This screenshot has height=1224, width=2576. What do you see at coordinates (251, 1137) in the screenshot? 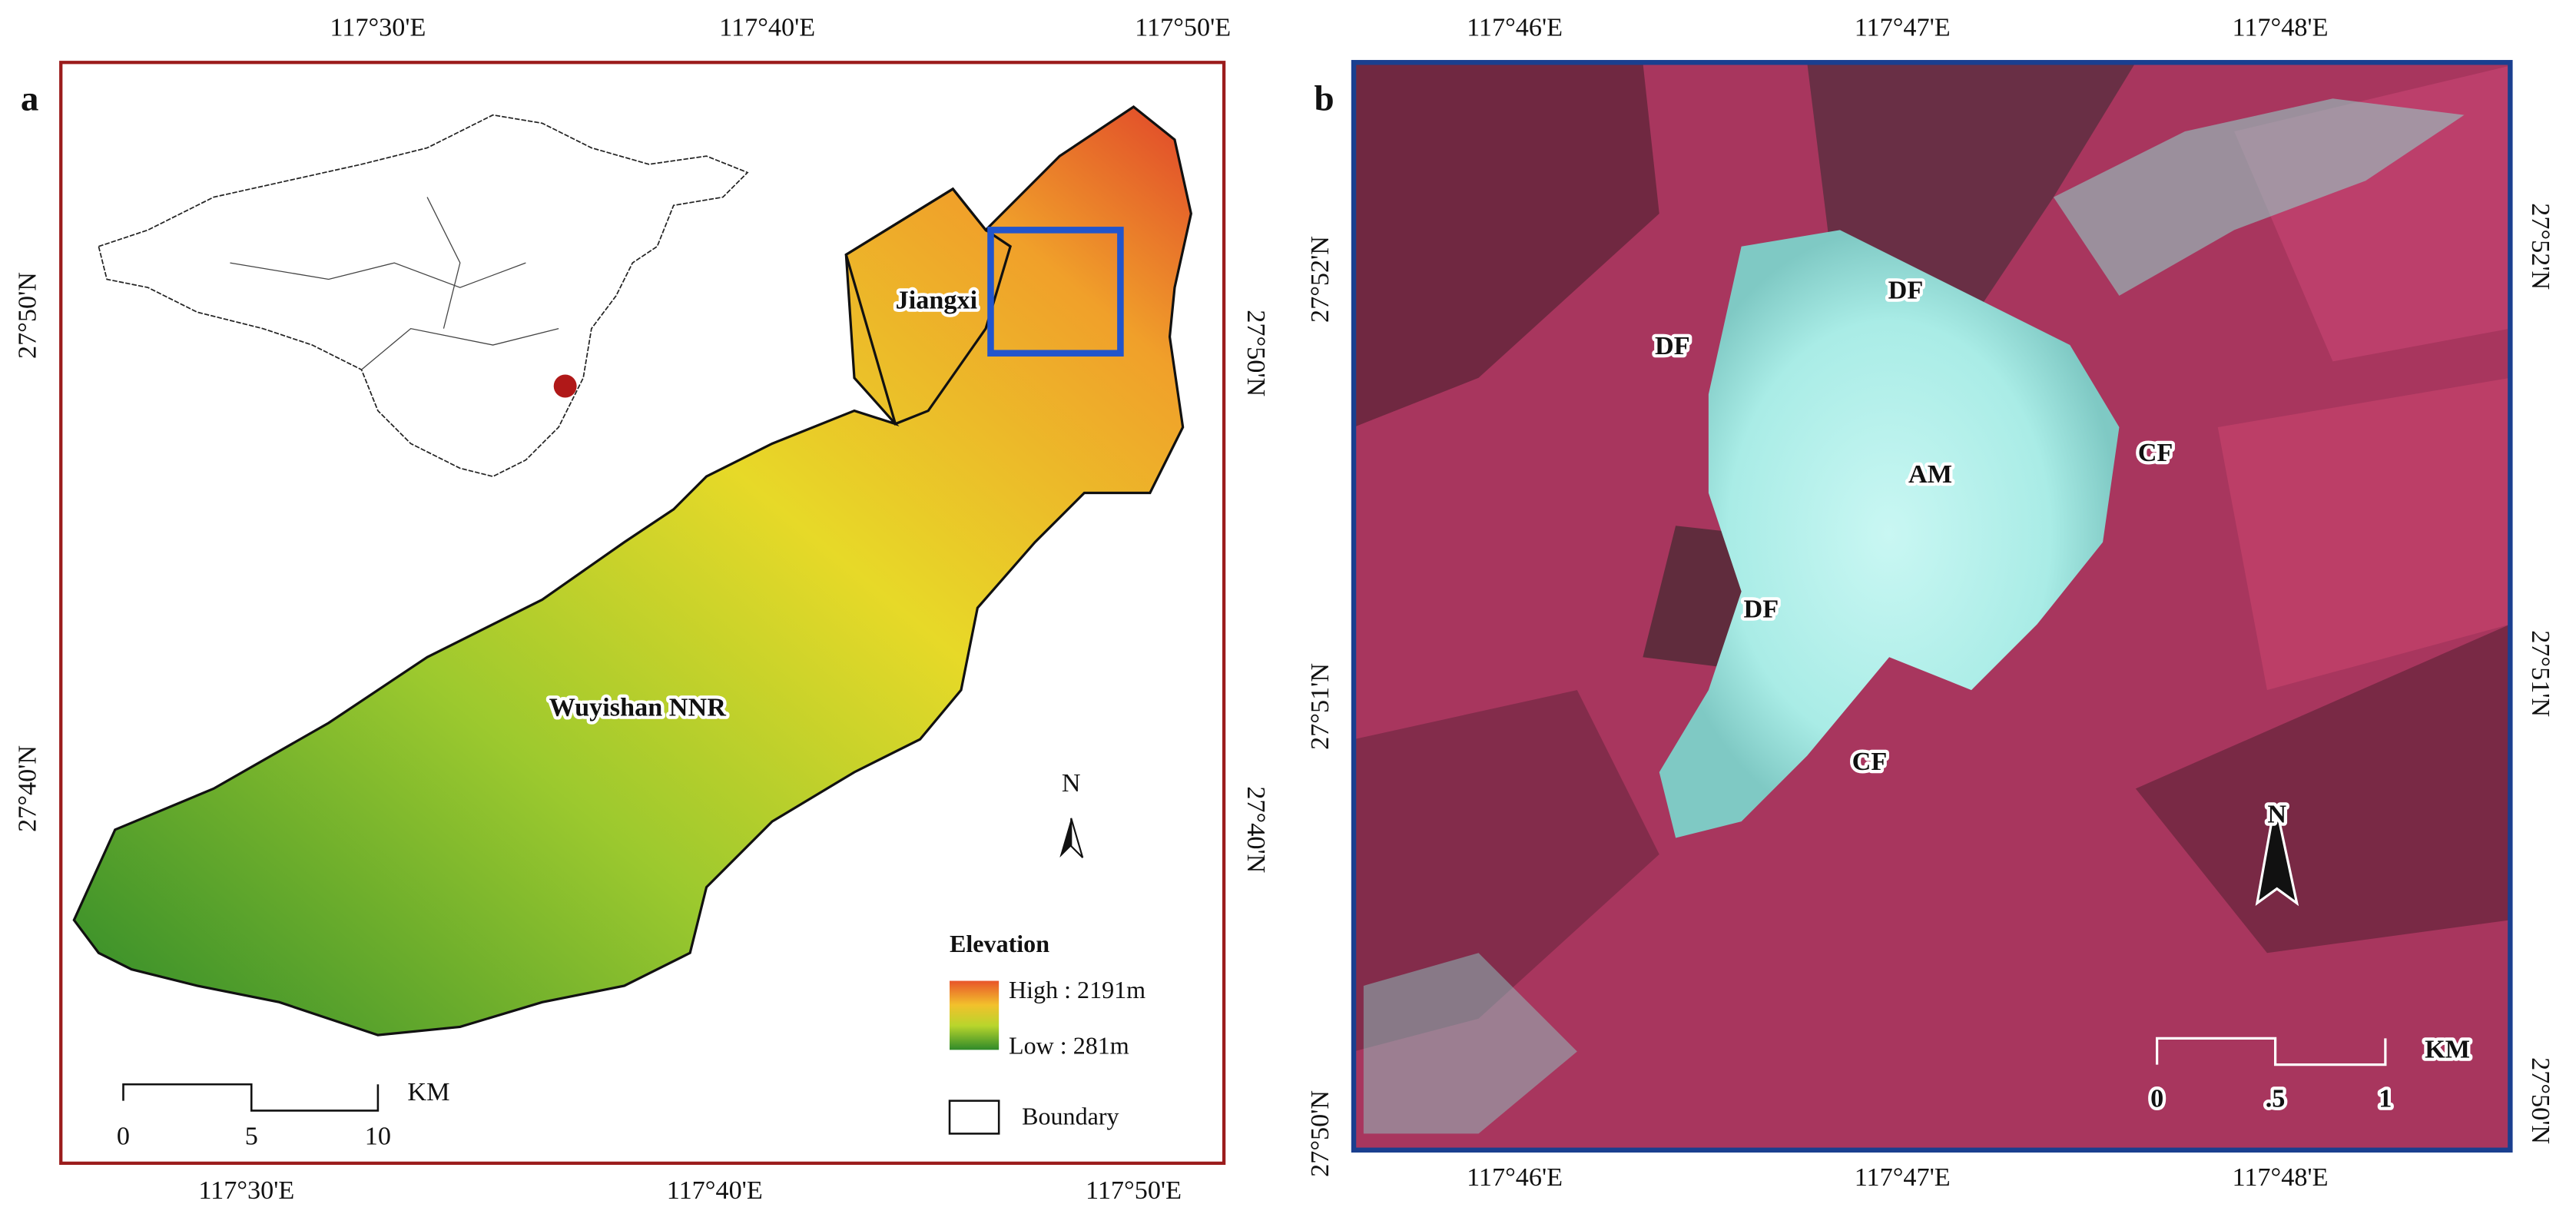
I see `scale-label: 5` at bounding box center [251, 1137].